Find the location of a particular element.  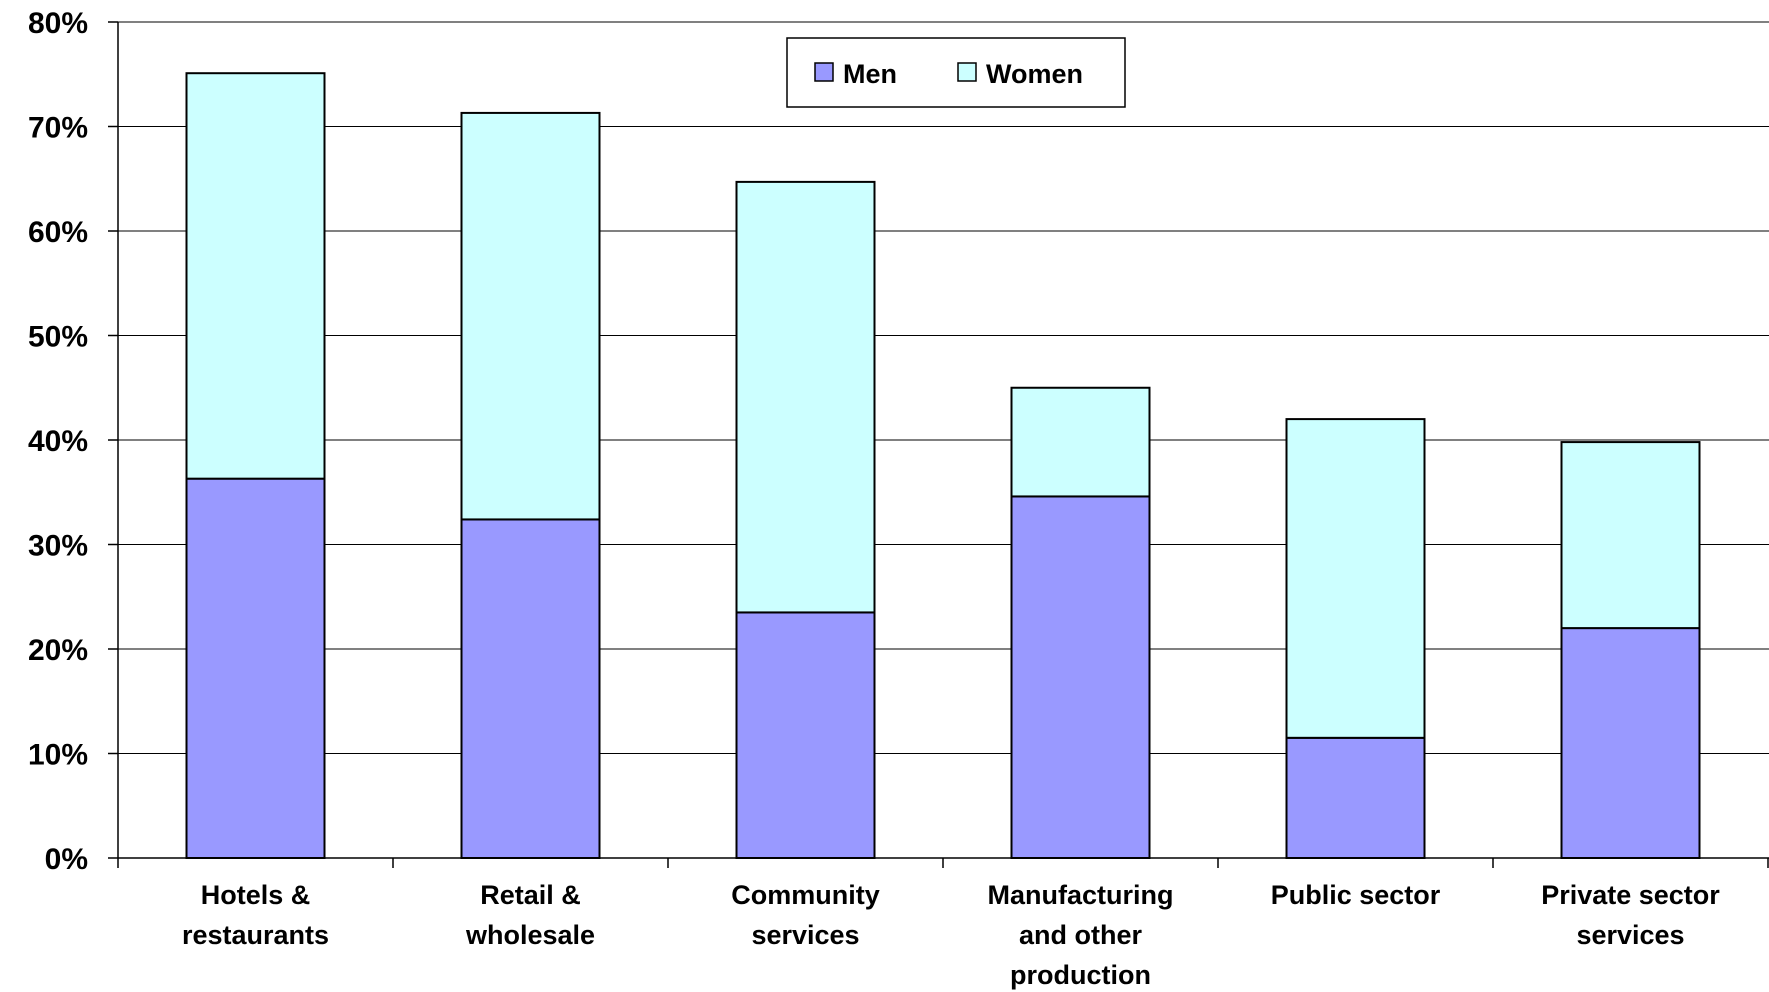

x-category-label: Retail & wholesale is located at coordinates (530, 915).